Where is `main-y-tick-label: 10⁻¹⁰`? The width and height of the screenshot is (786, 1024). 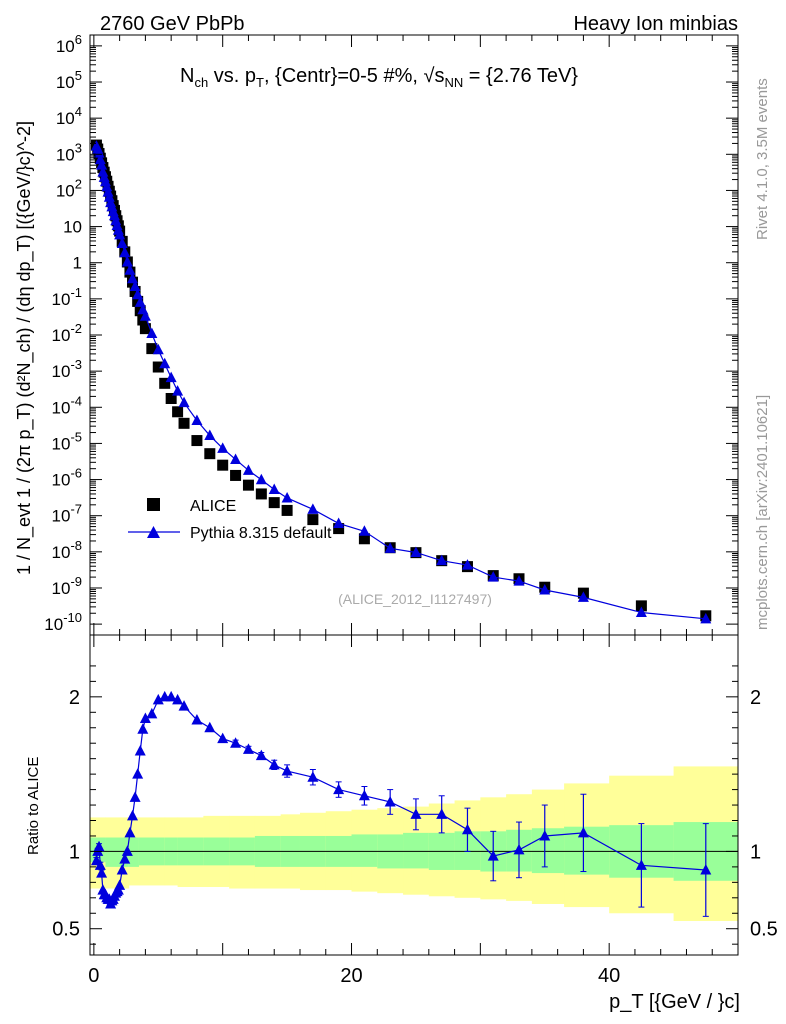
main-y-tick-label: 10⁻¹⁰ is located at coordinates (63, 622).